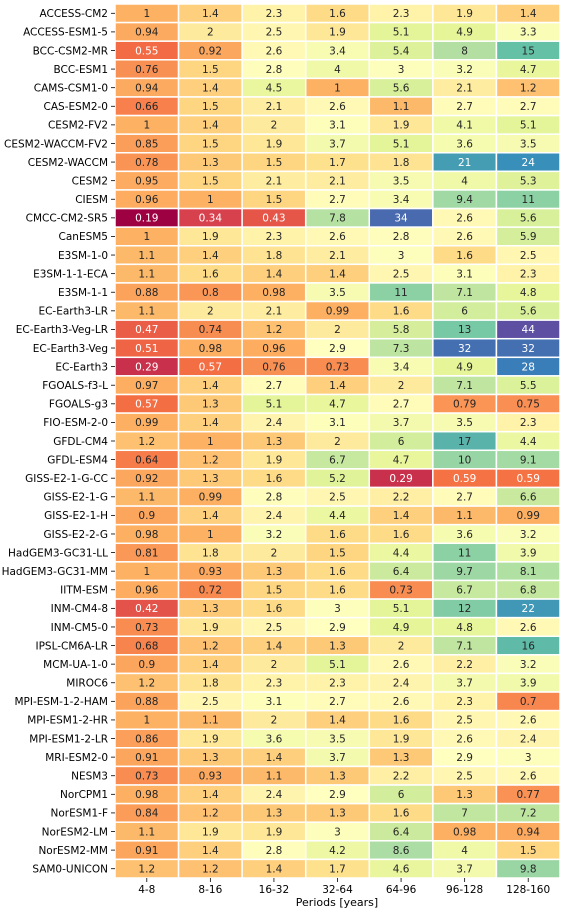 This screenshot has width=569, height=915. I want to click on cell-value-label: 4.4, so click(337, 516).